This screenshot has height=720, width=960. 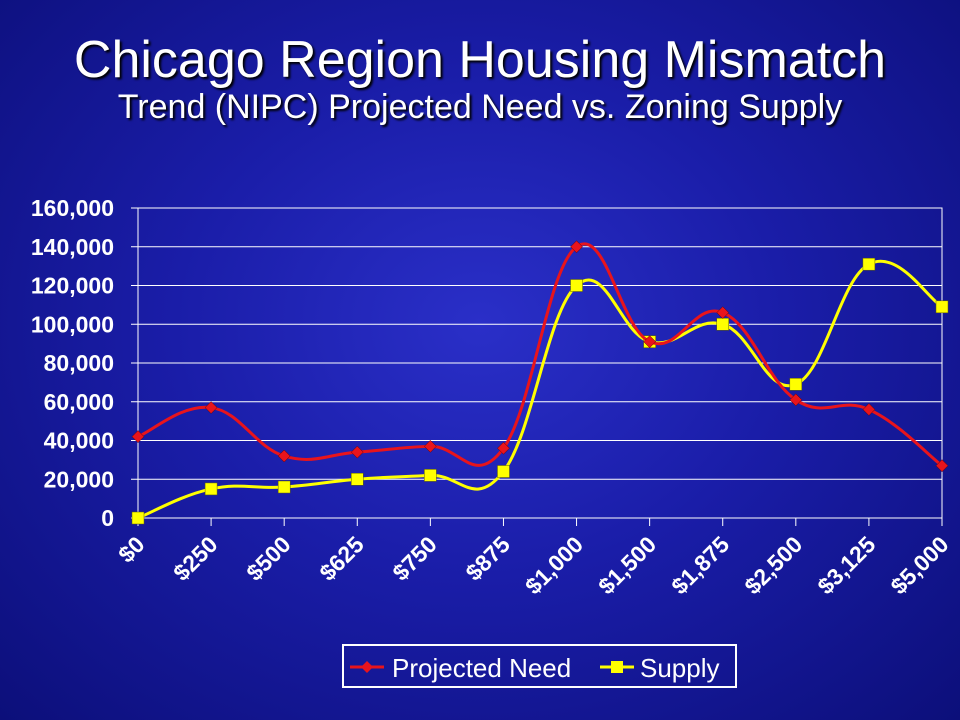 I want to click on x-tick-label: $5,000, so click(x=919, y=565).